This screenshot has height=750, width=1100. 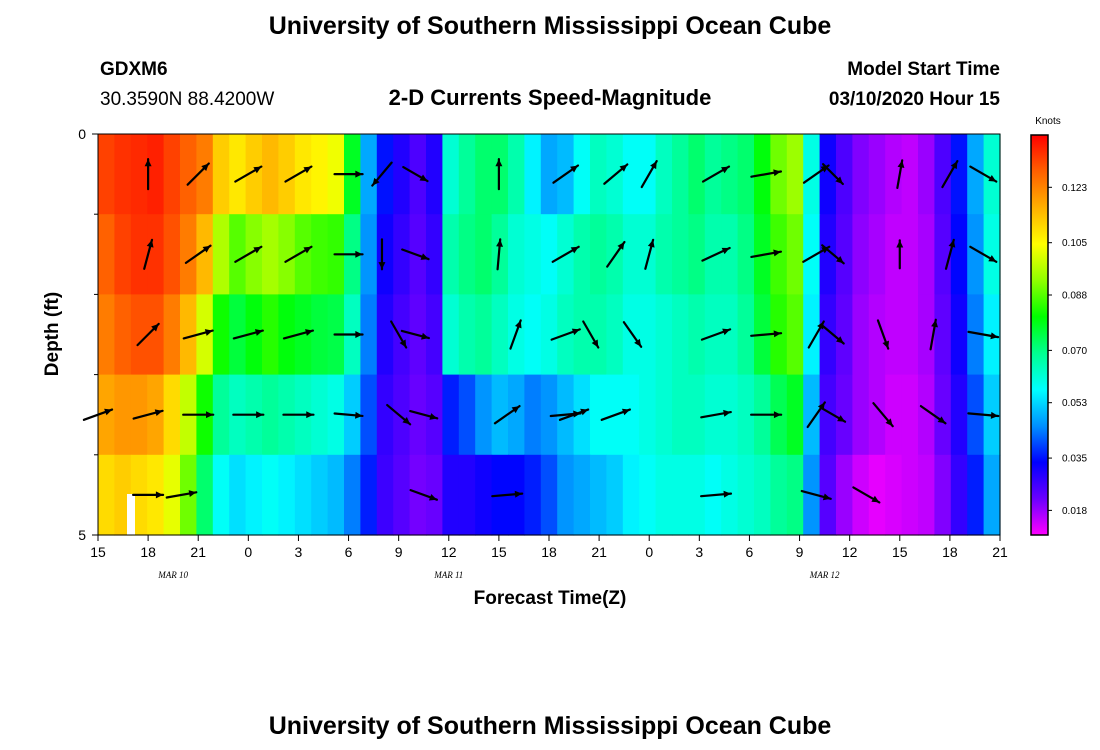 I want to click on x-date-label: MAR 12, so click(x=824, y=575).